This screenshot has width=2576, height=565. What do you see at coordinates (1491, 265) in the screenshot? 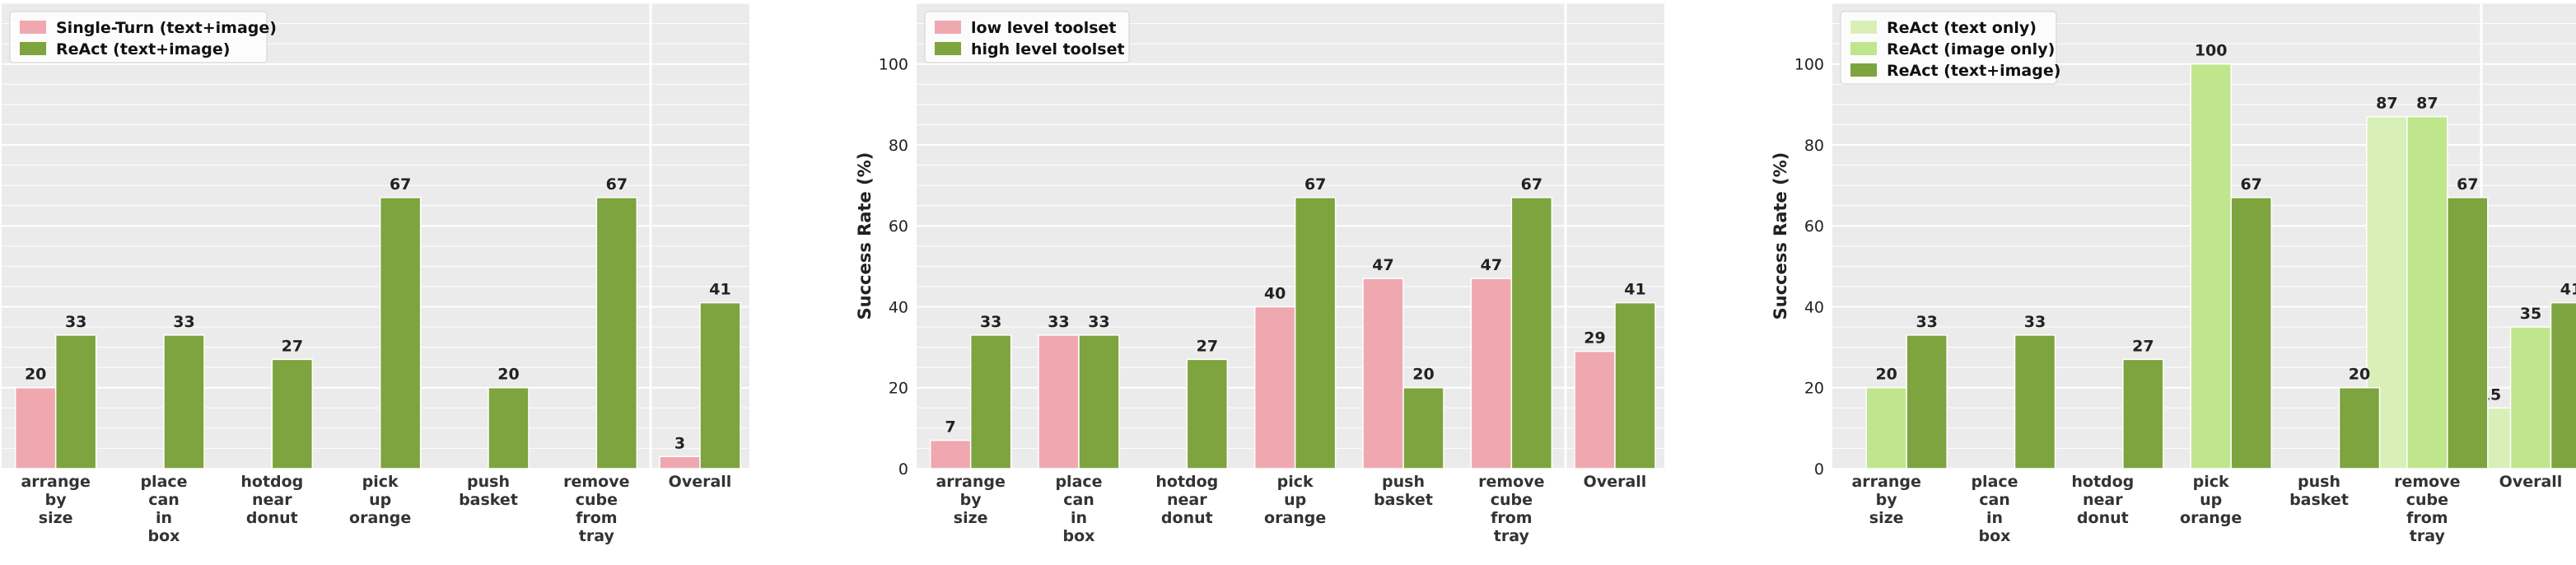
I see `data-label: 47` at bounding box center [1491, 265].